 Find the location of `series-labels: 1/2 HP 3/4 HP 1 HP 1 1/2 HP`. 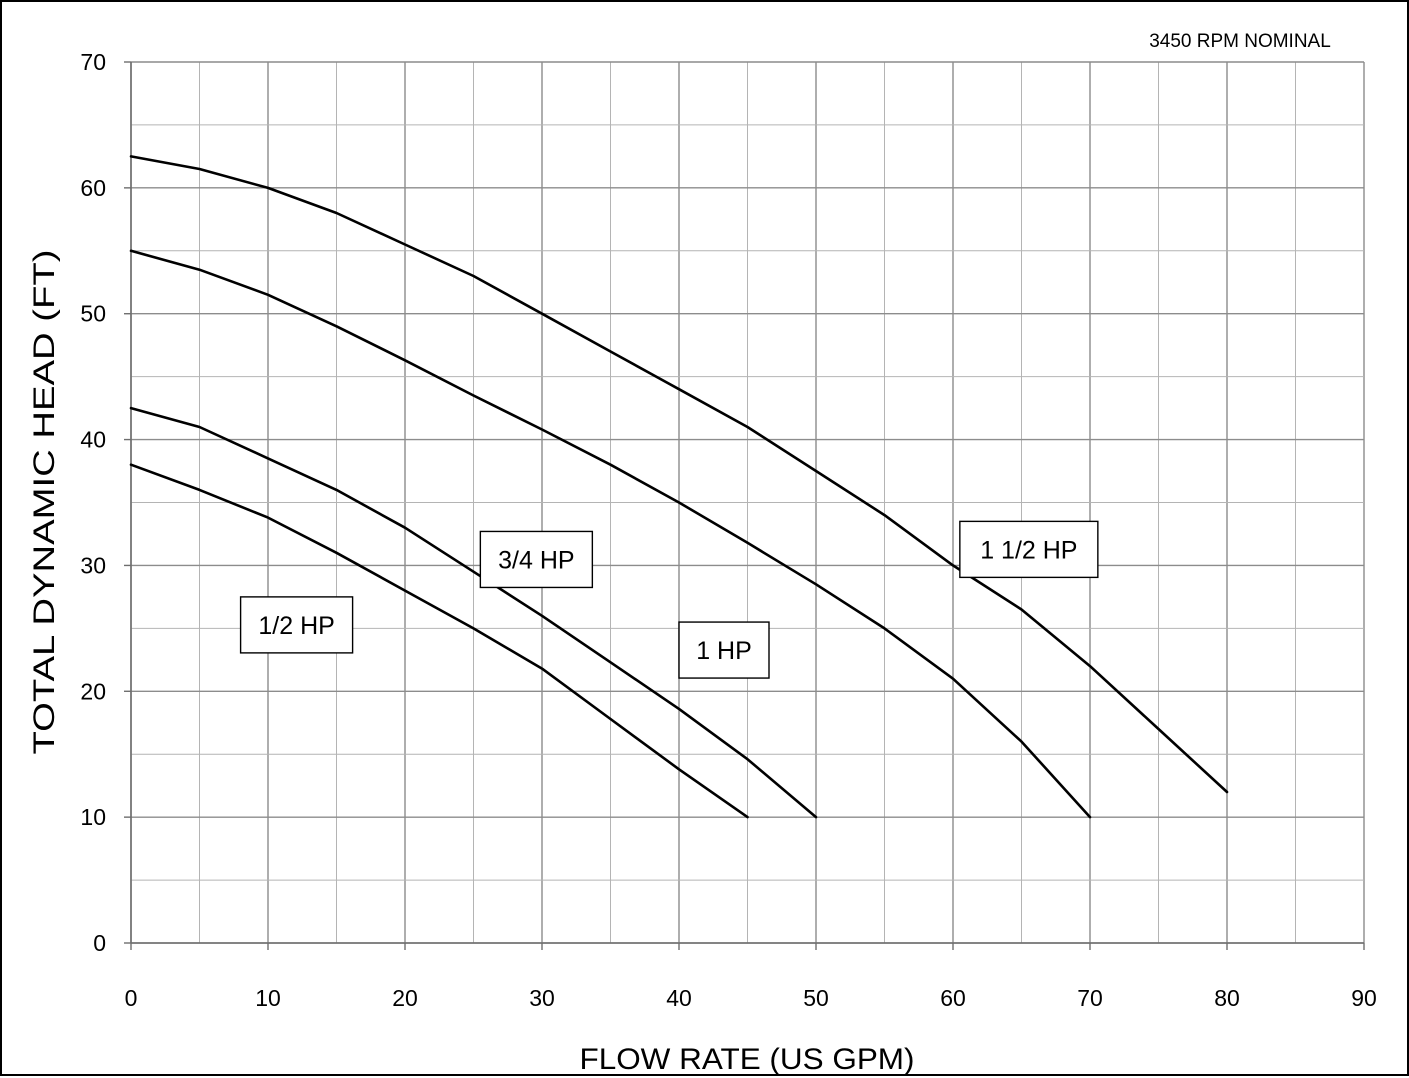

series-labels: 1/2 HP 3/4 HP 1 HP 1 1/2 HP is located at coordinates (669, 599).